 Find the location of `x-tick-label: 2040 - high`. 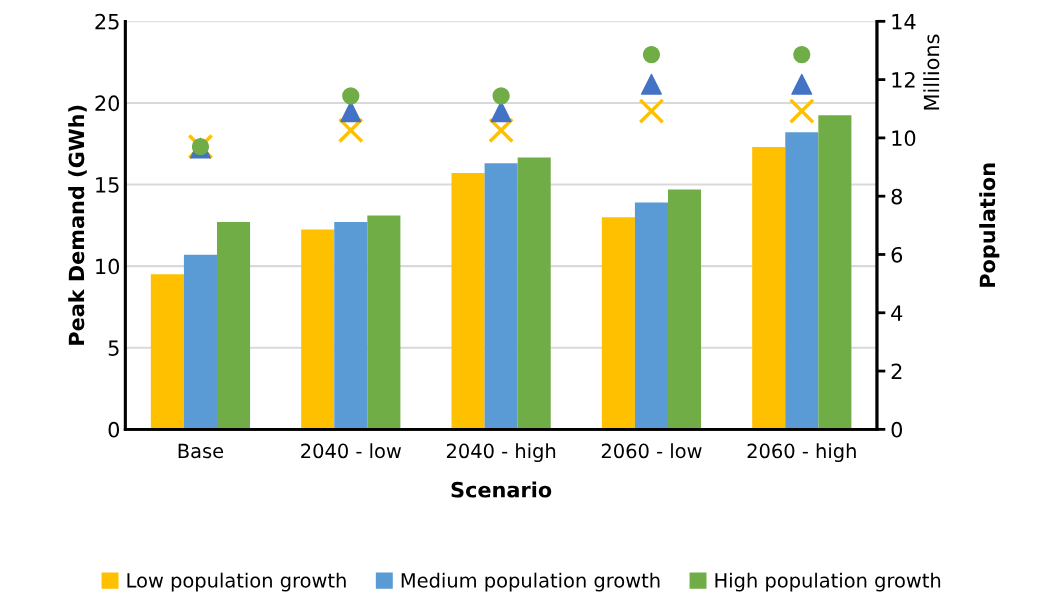

x-tick-label: 2040 - high is located at coordinates (501, 453).